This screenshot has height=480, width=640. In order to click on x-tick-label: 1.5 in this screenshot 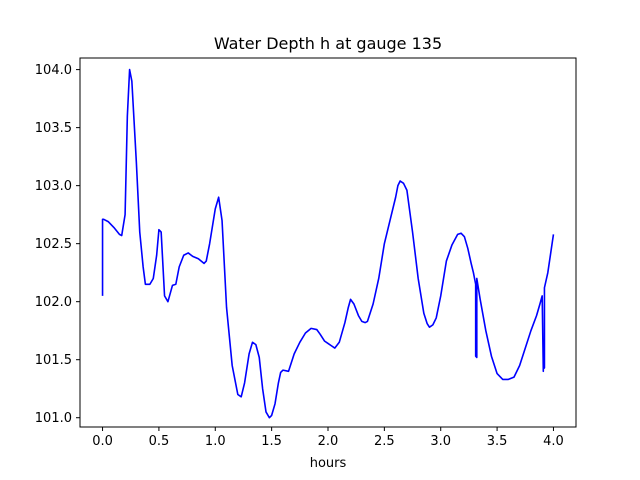, I will do `click(271, 441)`.